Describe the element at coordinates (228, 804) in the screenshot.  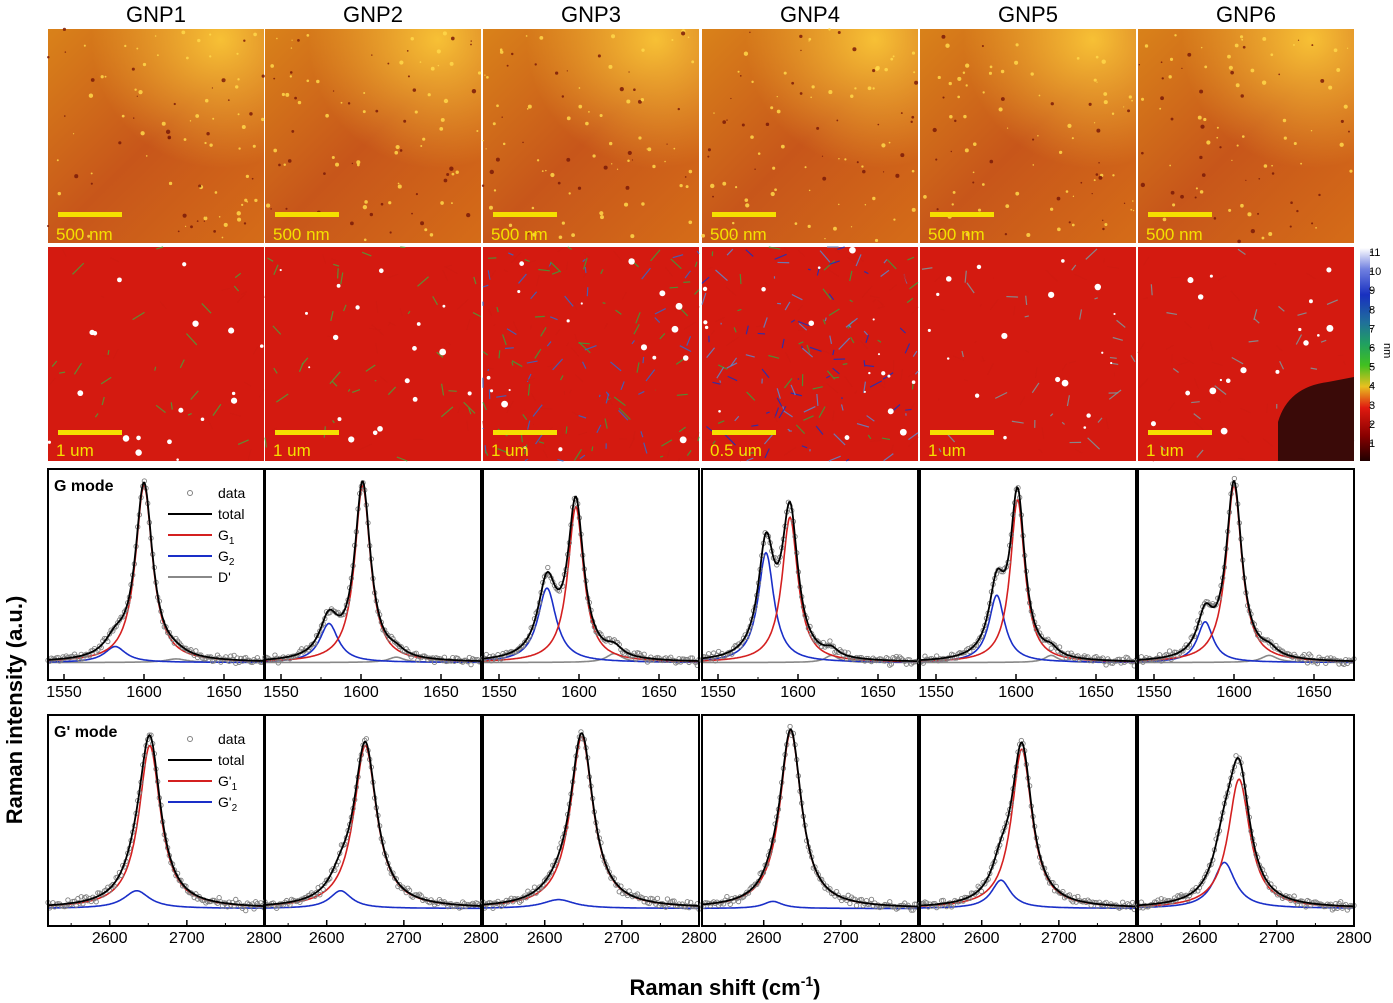
I see `legend-label: G'2` at that location.